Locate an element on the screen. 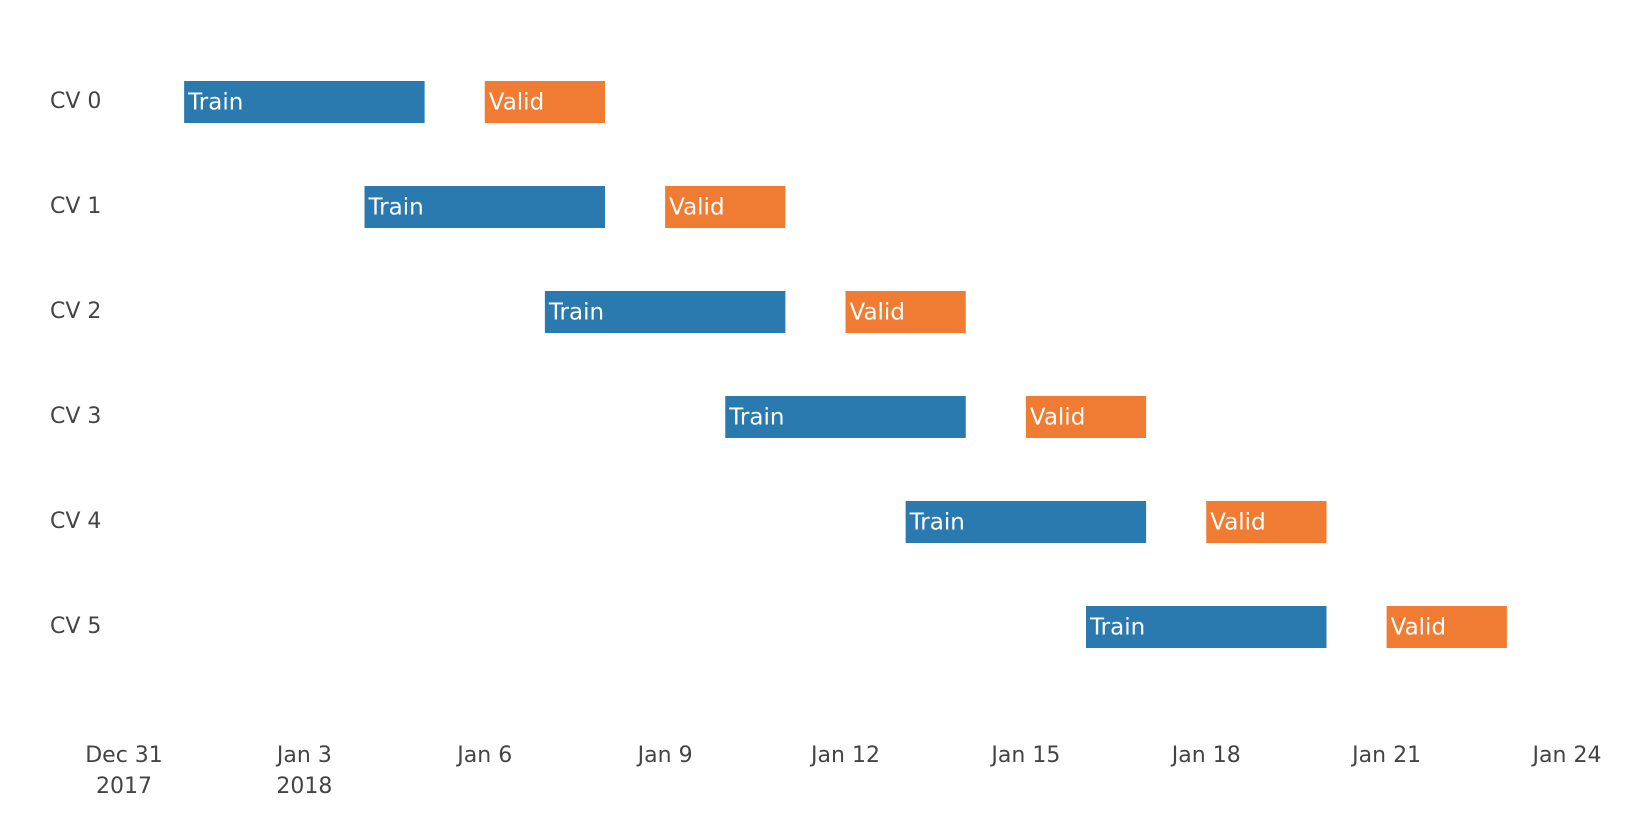 Image resolution: width=1634 pixels, height=836 pixels. x-tick-label: Jan 3 is located at coordinates (303, 755).